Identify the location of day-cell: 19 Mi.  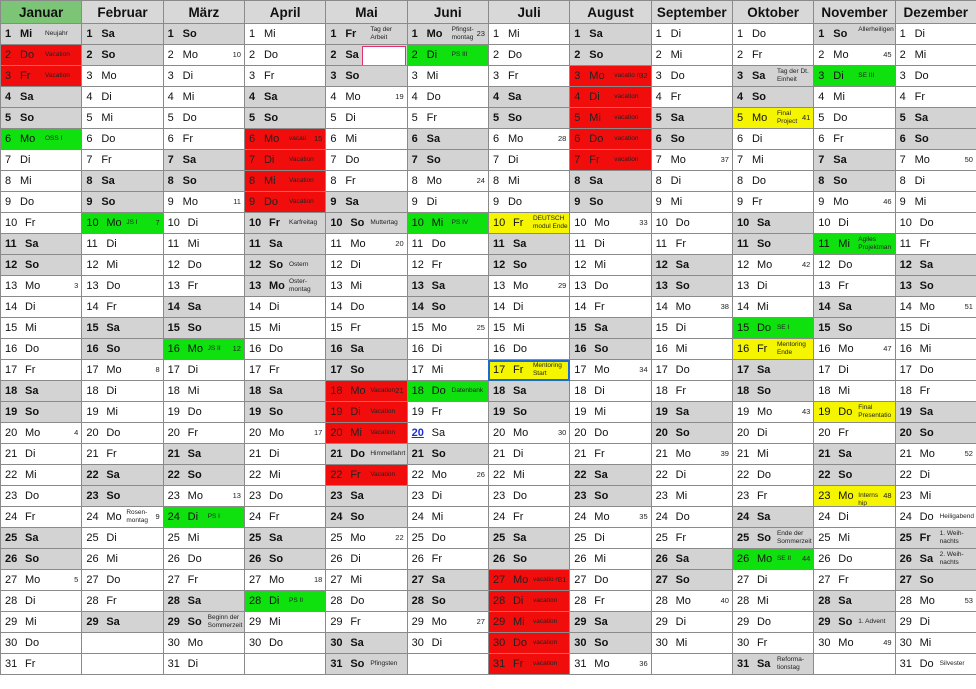
(610, 412).